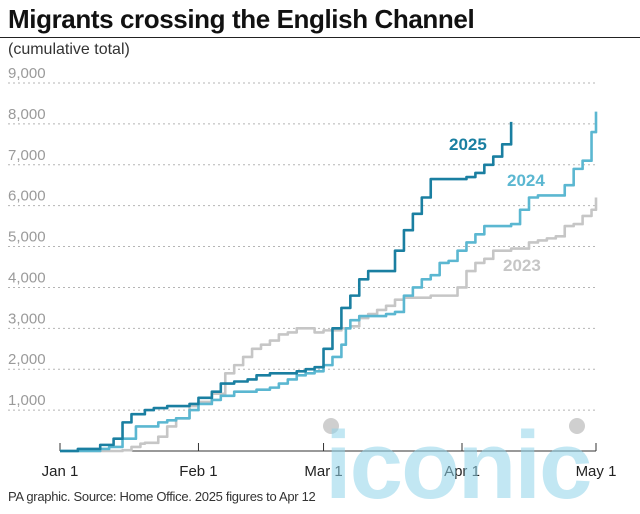 The image size is (640, 514). Describe the element at coordinates (198, 471) in the screenshot. I see `x-tick-label: Feb 1` at that location.